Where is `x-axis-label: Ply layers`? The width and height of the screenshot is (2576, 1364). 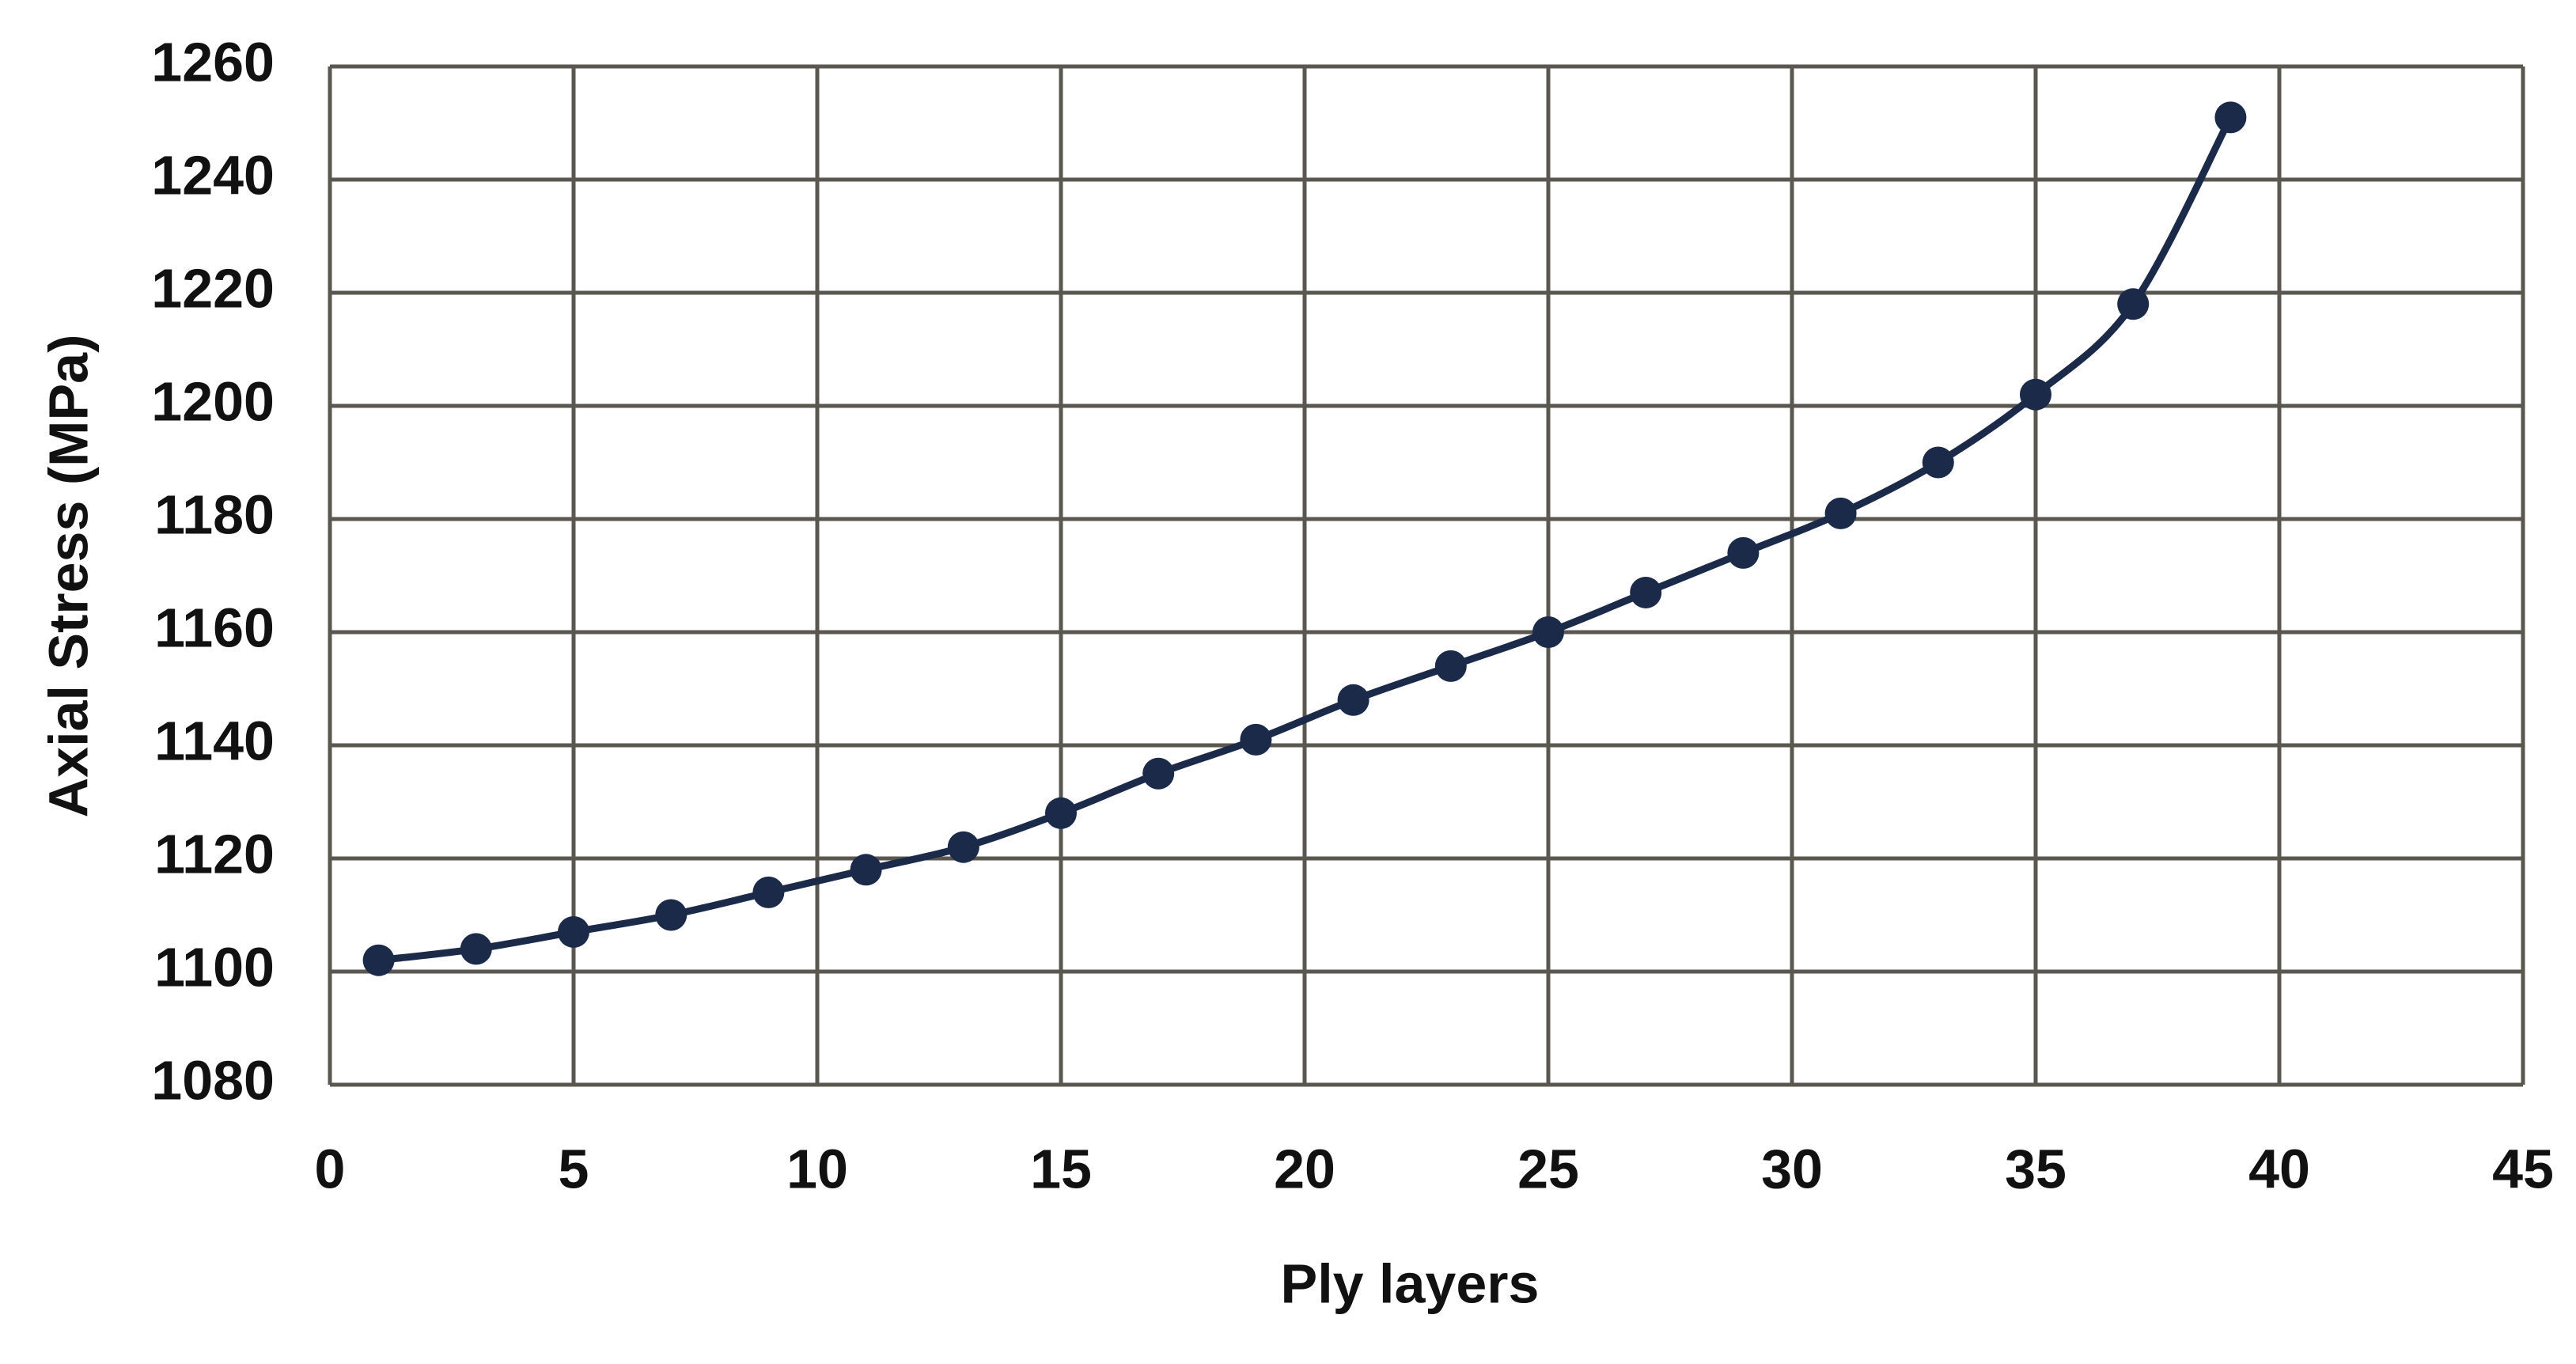 x-axis-label: Ply layers is located at coordinates (1410, 1283).